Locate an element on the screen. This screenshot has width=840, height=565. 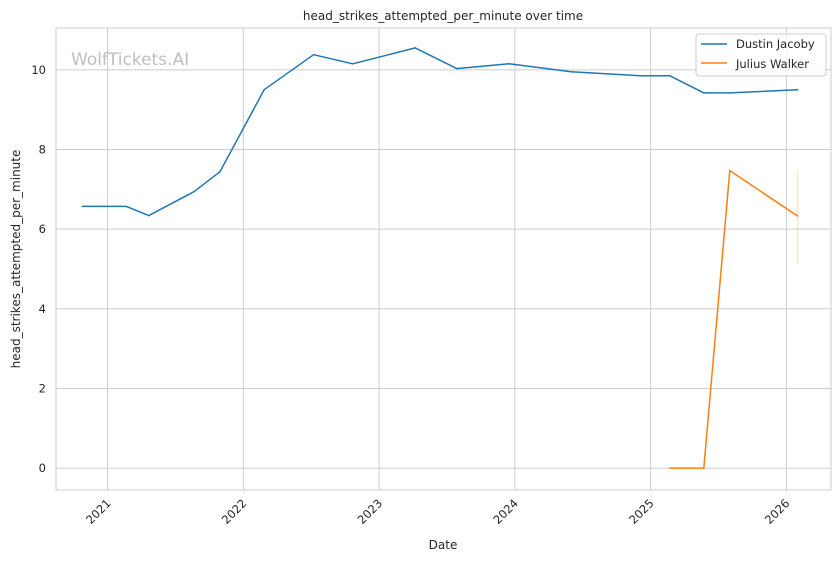
watermark: WolfTickets.AI is located at coordinates (130, 60).